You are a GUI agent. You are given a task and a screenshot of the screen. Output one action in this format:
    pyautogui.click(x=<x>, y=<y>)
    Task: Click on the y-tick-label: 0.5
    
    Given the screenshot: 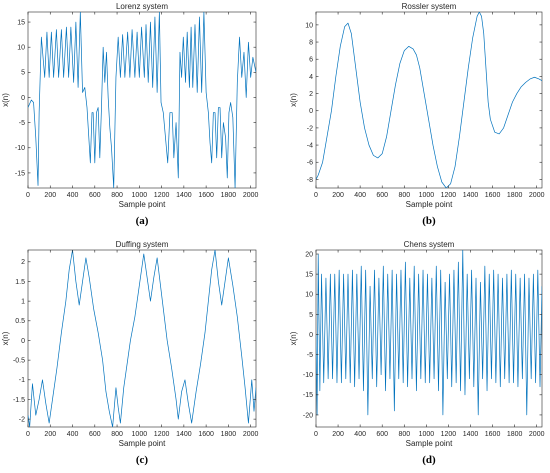 What is the action you would take?
    pyautogui.click(x=20, y=321)
    